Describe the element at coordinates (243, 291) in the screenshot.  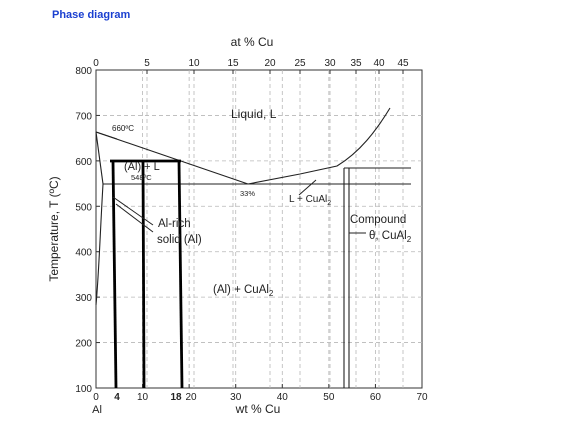
I see `label-two-phase: (Al) + CuAl2` at that location.